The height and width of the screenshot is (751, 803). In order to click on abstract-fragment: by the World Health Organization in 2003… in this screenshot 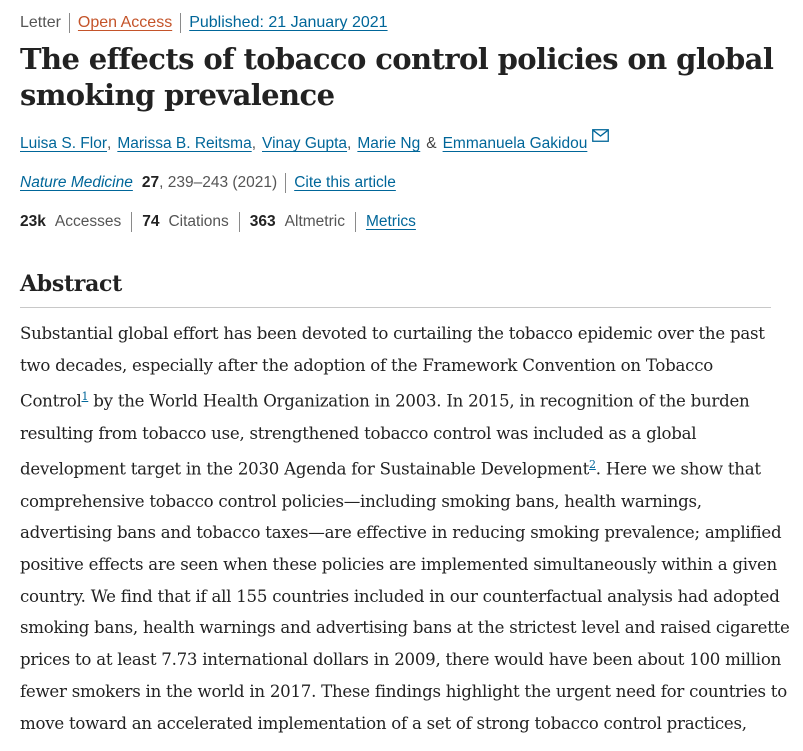, I will do `click(419, 401)`.